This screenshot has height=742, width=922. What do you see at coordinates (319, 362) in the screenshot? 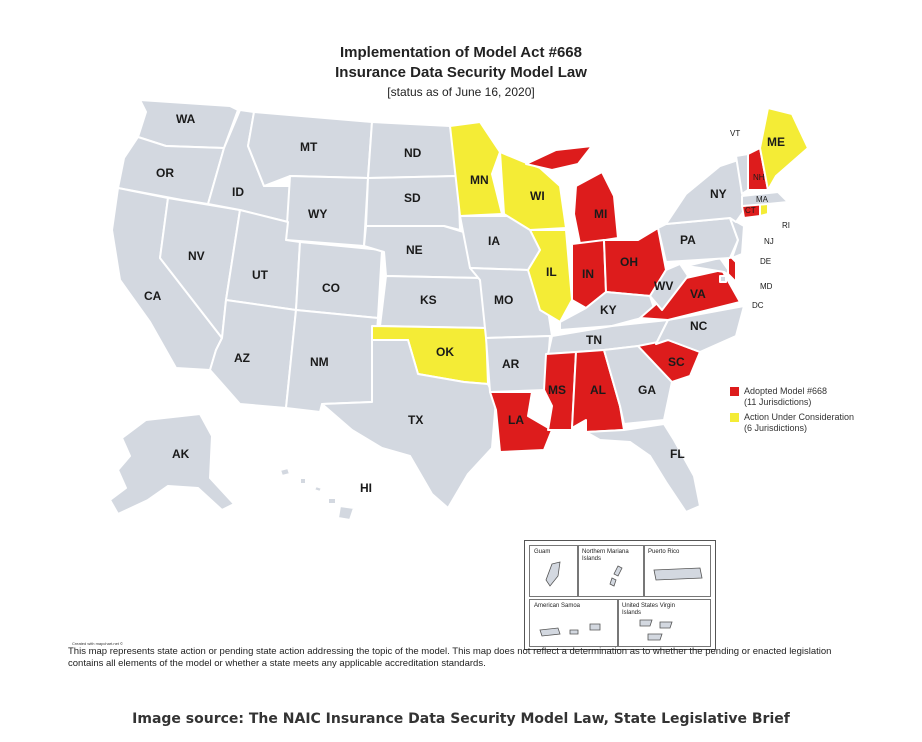
I see `svg-text: NM` at bounding box center [319, 362].